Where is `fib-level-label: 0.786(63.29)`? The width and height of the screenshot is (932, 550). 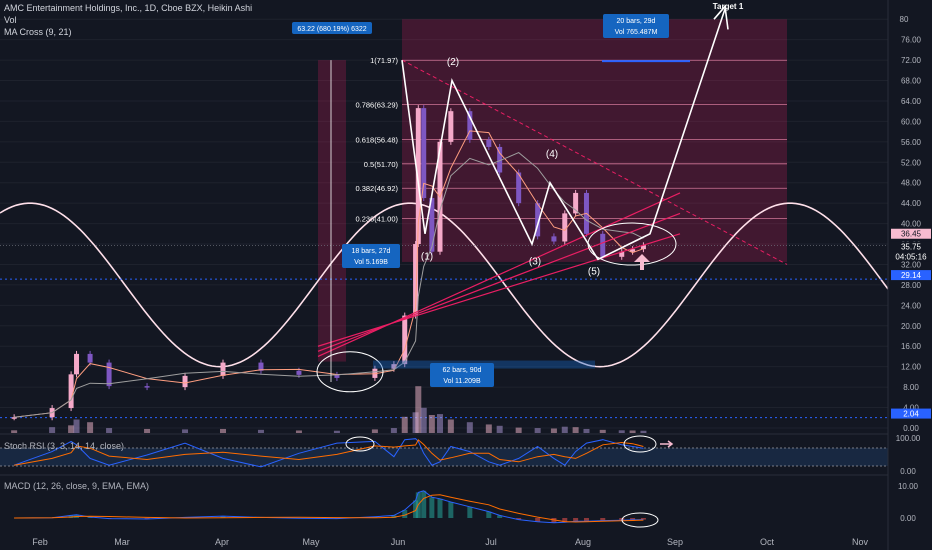
fib-level-label: 0.786(63.29) is located at coordinates (376, 105).